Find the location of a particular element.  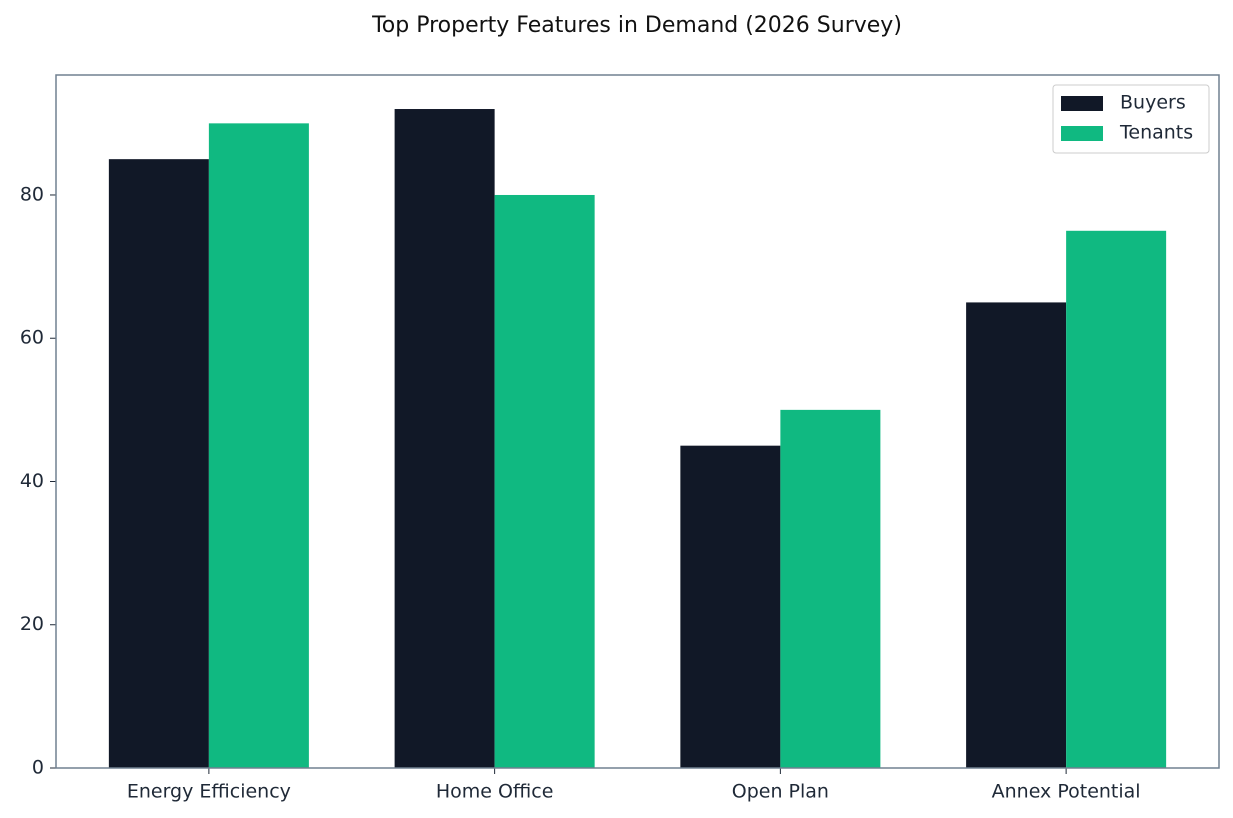

y-tick-label: 80 is located at coordinates (32, 194).